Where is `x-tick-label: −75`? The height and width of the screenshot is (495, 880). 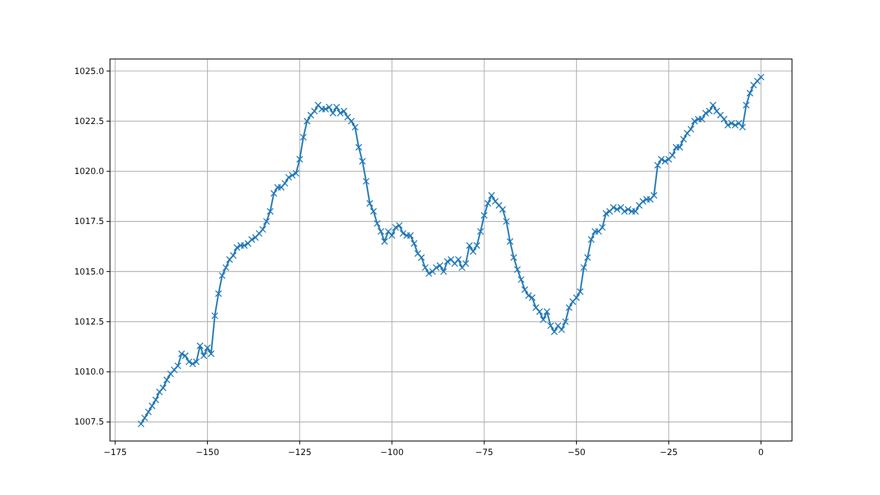 x-tick-label: −75 is located at coordinates (484, 453).